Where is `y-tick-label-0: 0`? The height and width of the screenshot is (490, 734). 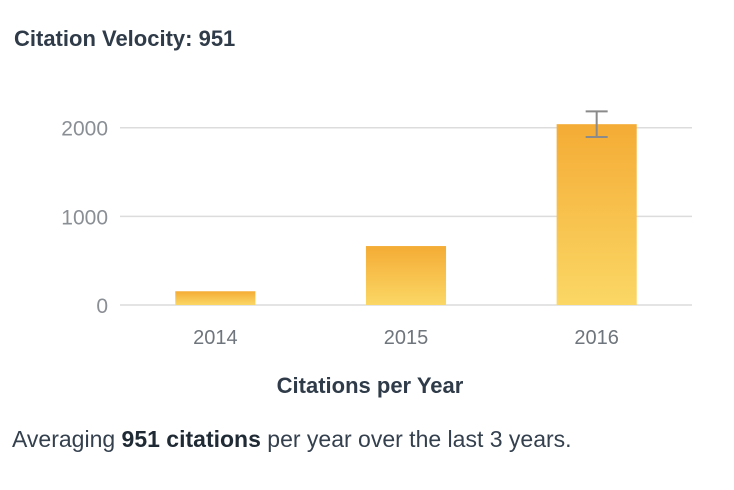 y-tick-label-0: 0 is located at coordinates (102, 306).